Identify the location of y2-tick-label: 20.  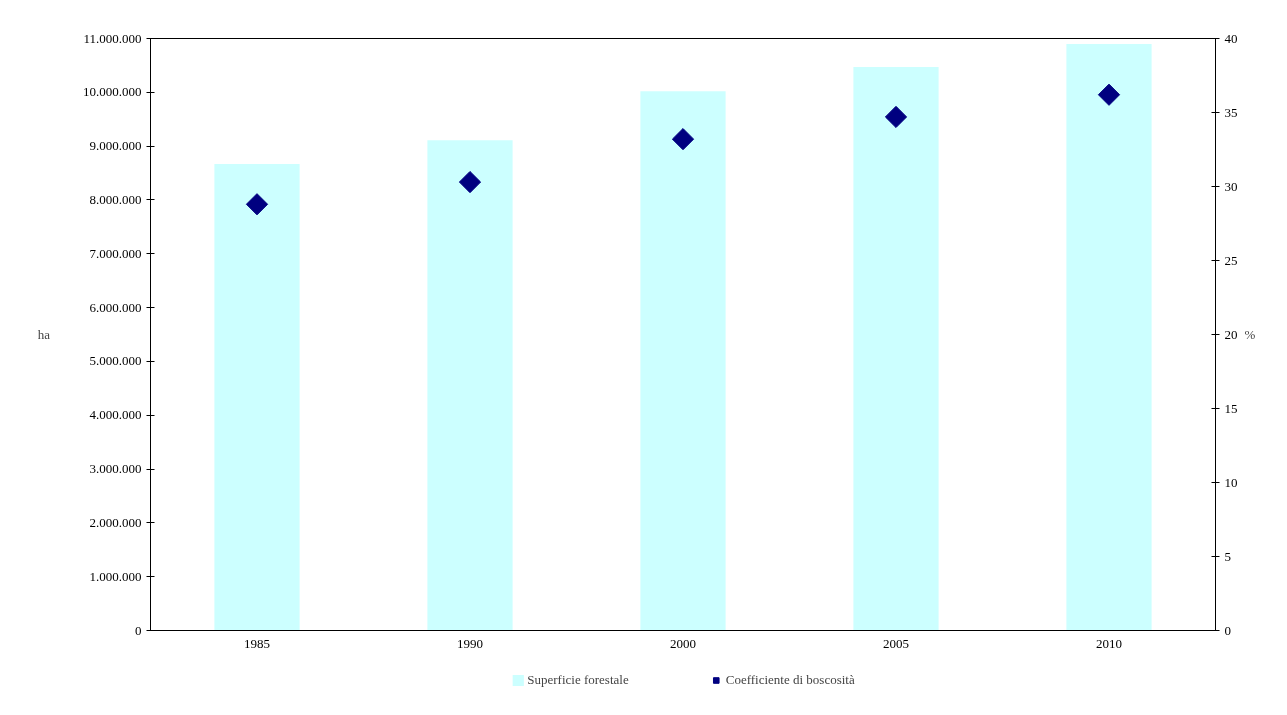
(1231, 334).